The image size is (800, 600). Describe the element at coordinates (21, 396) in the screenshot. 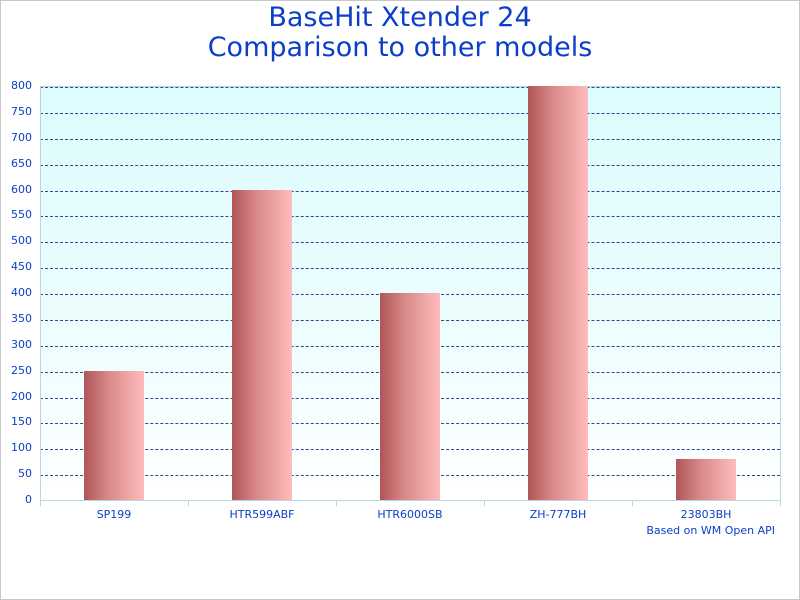

I see `y-tick-label: 200` at that location.